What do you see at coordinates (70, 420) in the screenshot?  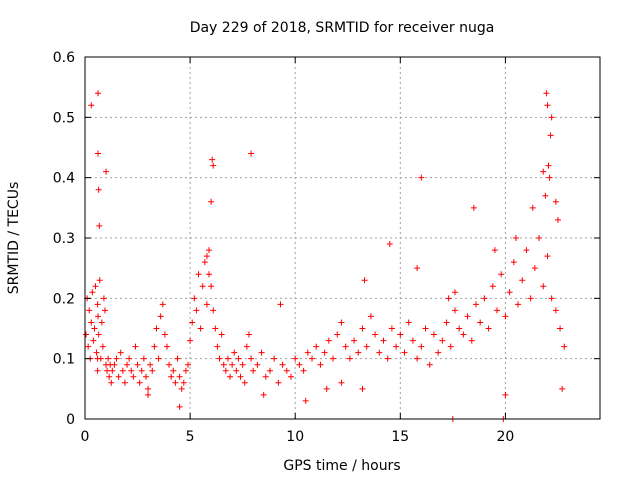 I see `y-tick-label: 0` at bounding box center [70, 420].